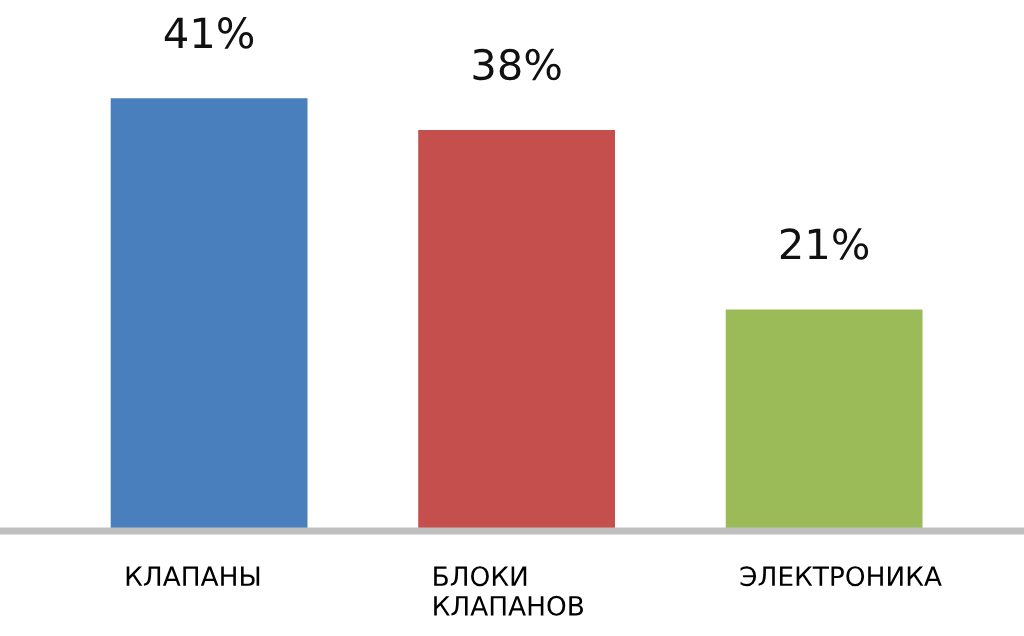  What do you see at coordinates (508, 591) in the screenshot?
I see `x-tick-label: БЛОКИ КЛАПАНОВ` at bounding box center [508, 591].